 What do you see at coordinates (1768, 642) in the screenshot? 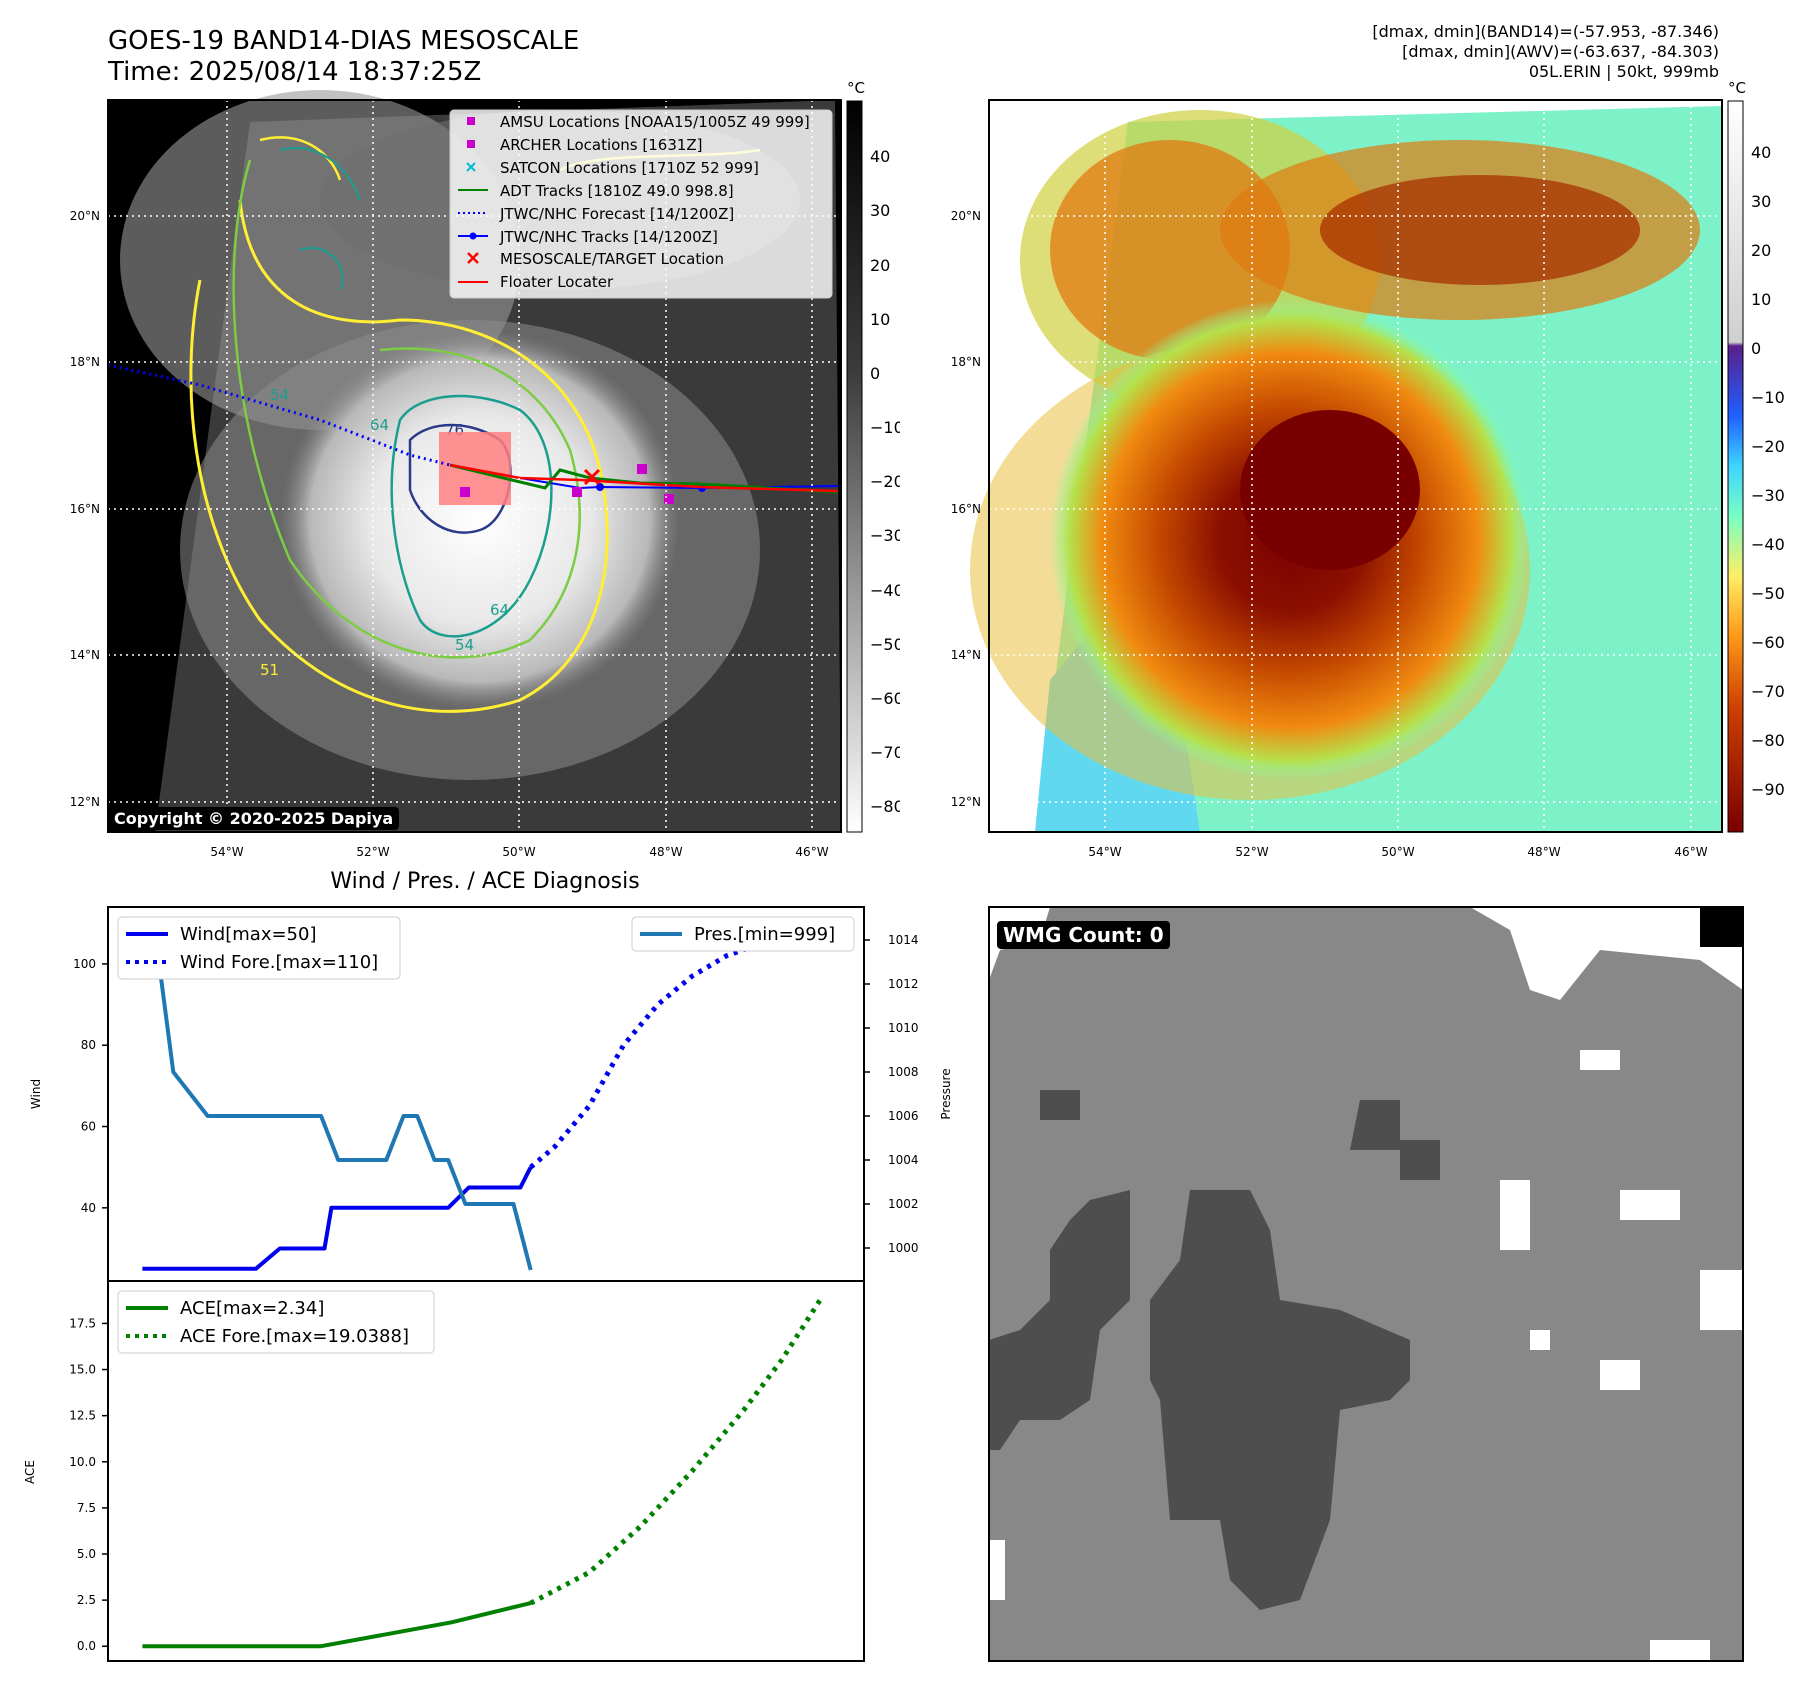
I see `cbar-tick: −60` at bounding box center [1768, 642].